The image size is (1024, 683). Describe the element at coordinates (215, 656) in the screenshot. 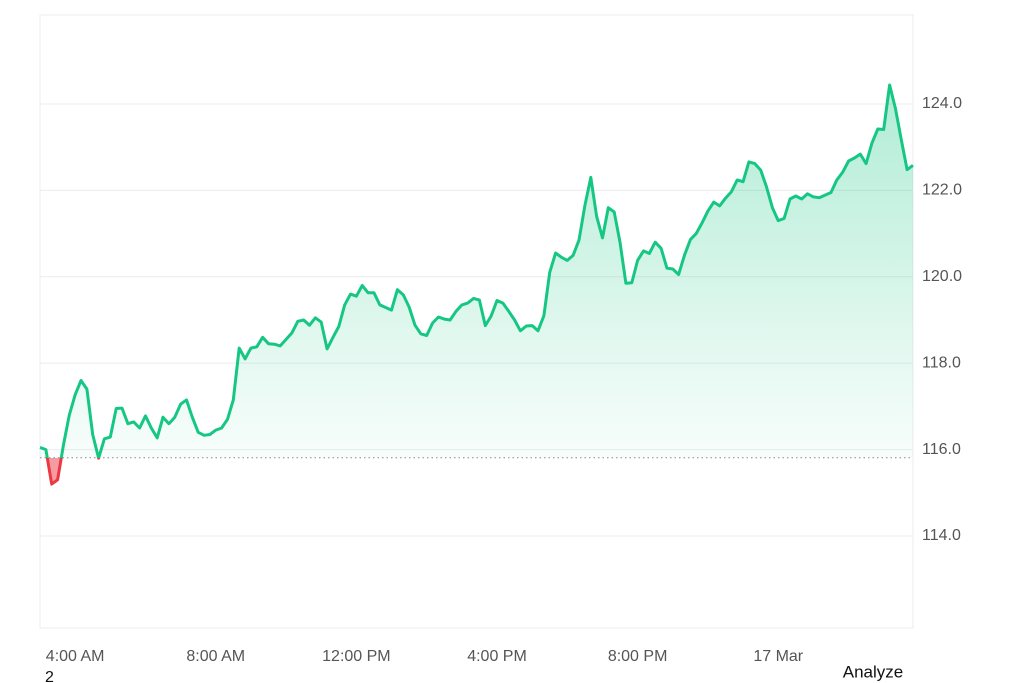

I see `x-tick-label: 8:00 AM` at that location.